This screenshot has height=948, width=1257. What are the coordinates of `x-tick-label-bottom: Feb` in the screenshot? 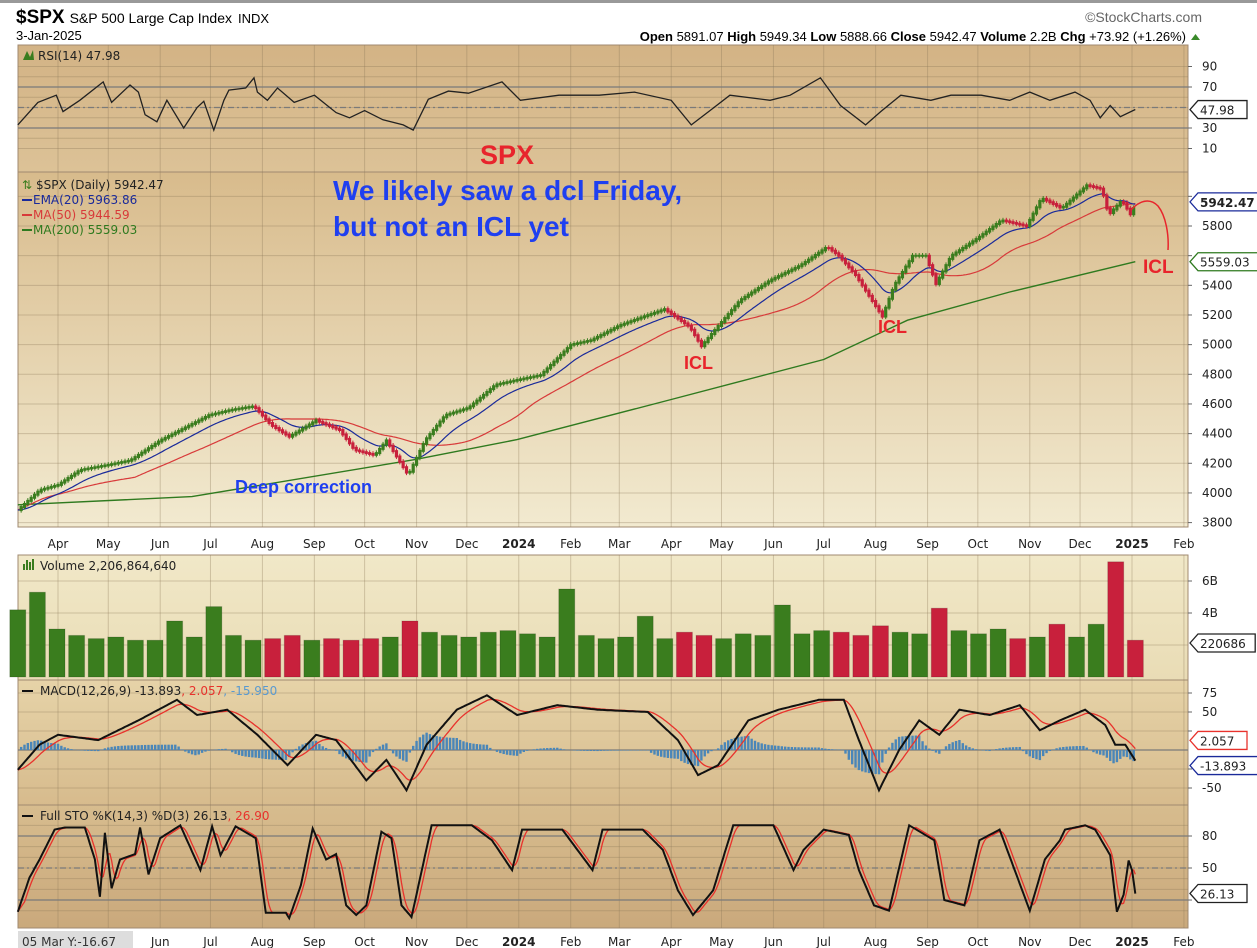 It's located at (570, 941).